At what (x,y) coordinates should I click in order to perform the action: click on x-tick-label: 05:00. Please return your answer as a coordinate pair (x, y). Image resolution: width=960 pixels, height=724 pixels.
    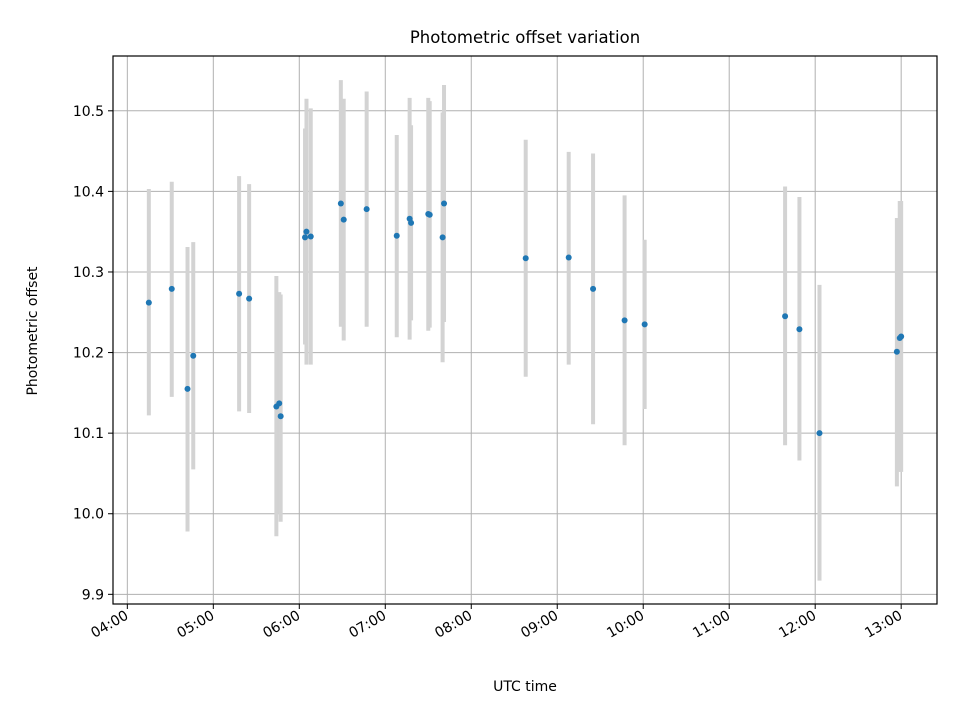
    Looking at the image, I should click on (195, 625).